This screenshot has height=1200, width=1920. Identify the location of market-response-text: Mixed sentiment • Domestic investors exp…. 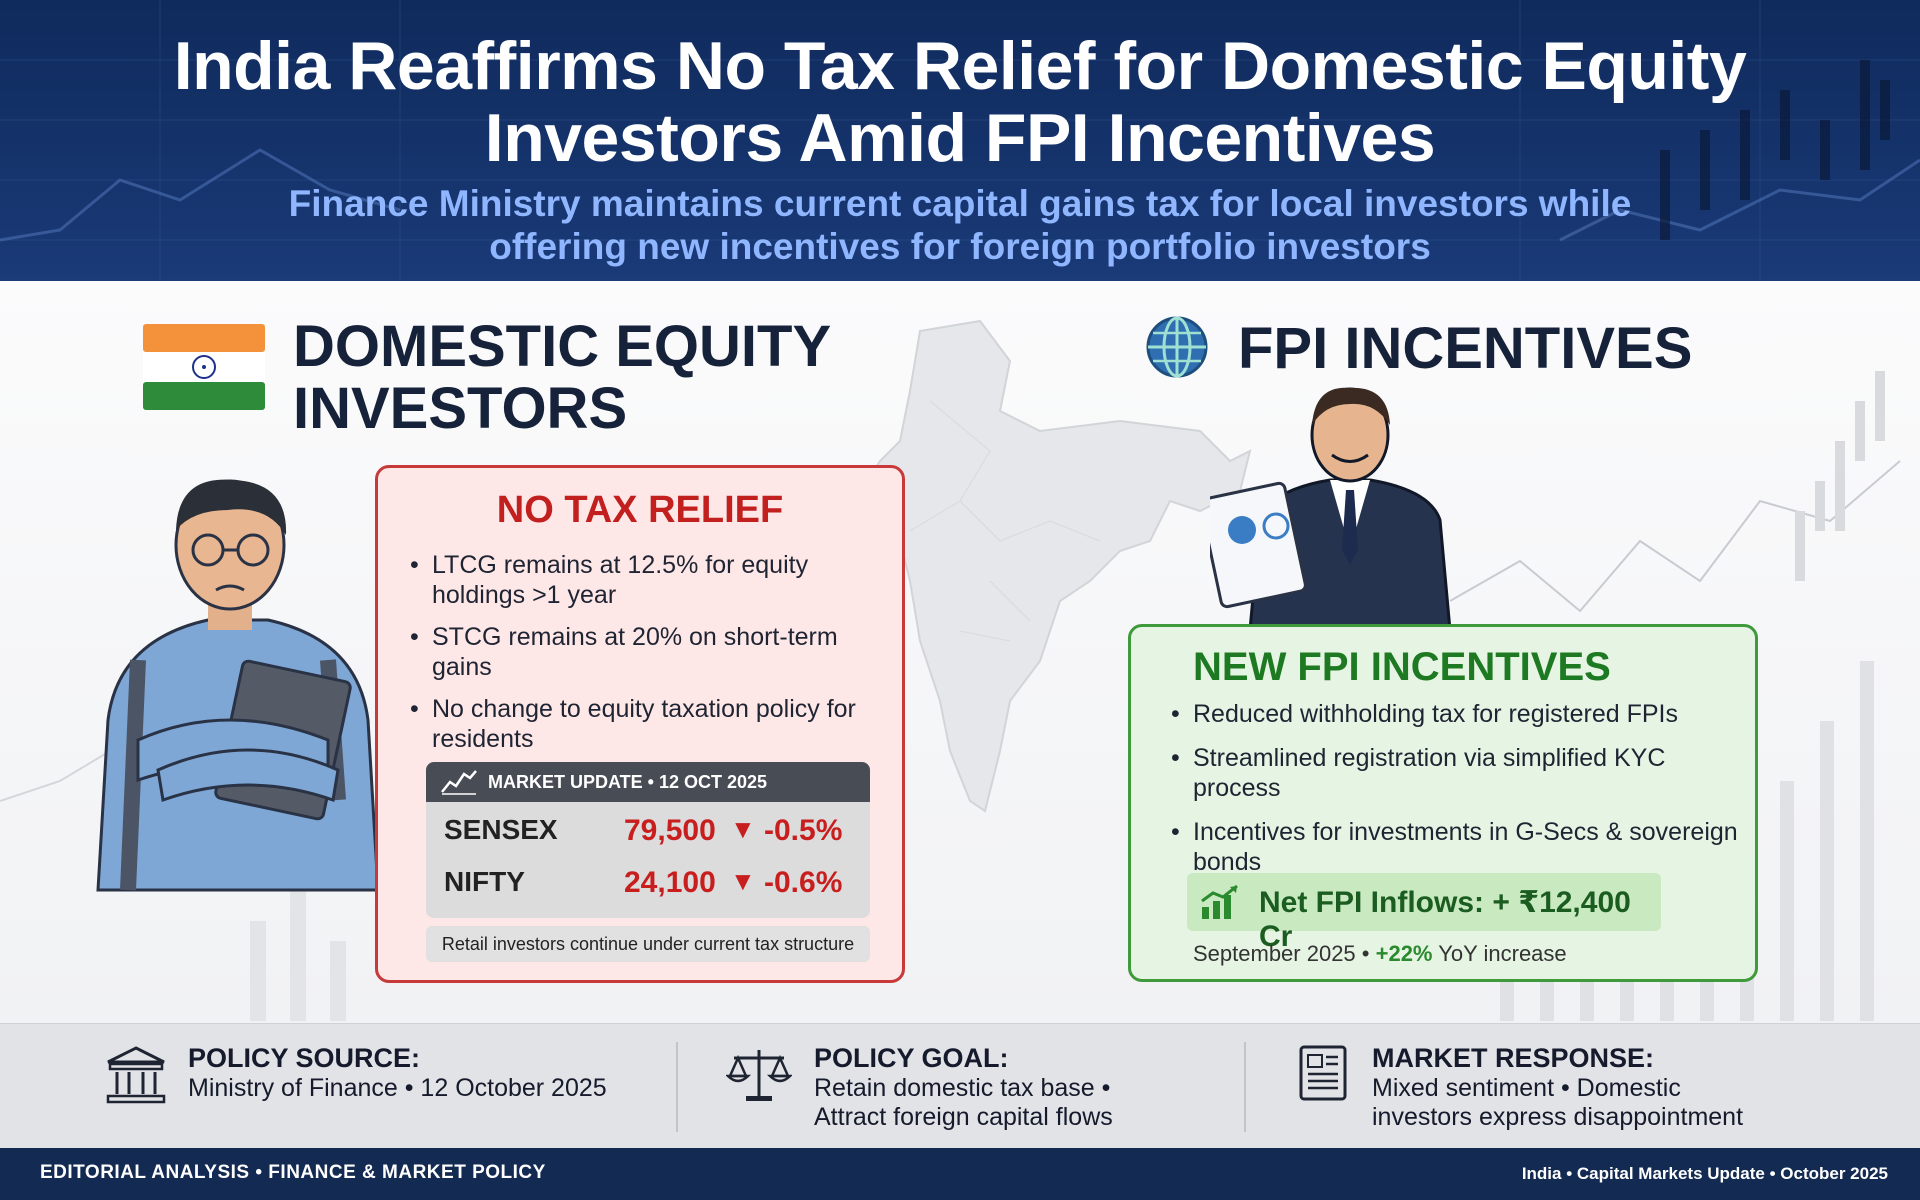
(1557, 1103).